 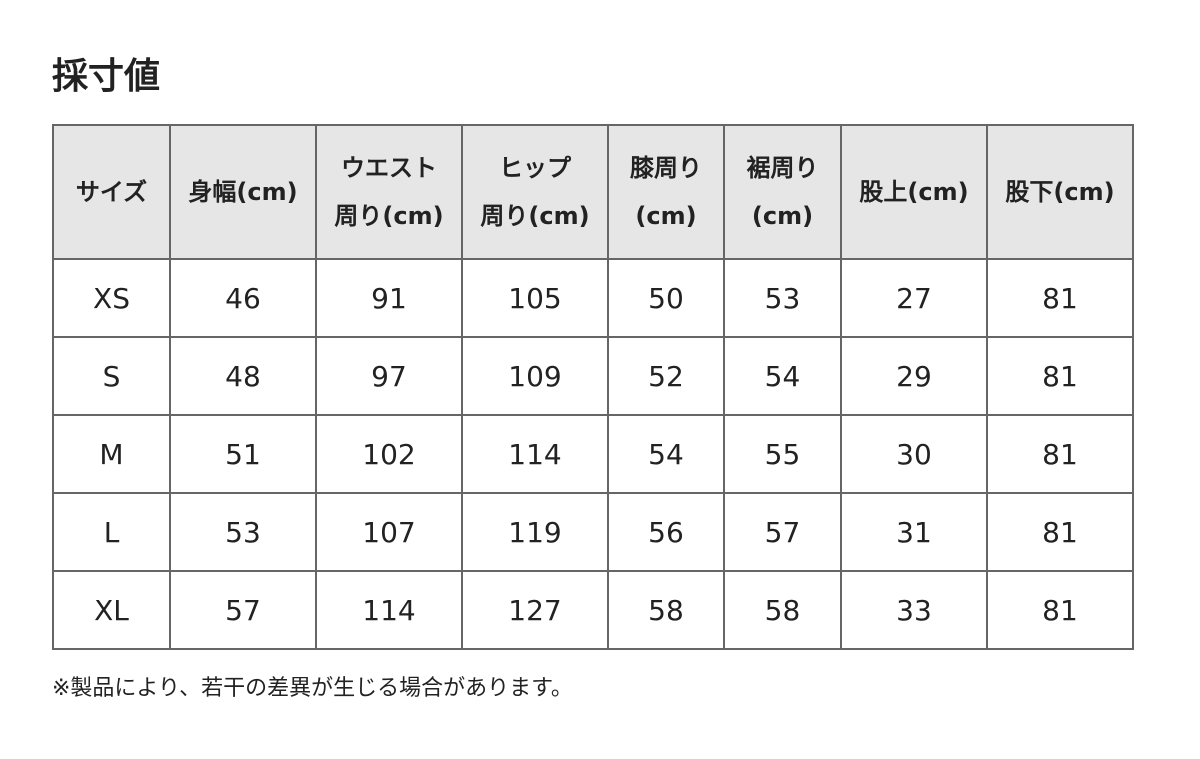 I want to click on size-cell: XL, so click(x=111, y=610).